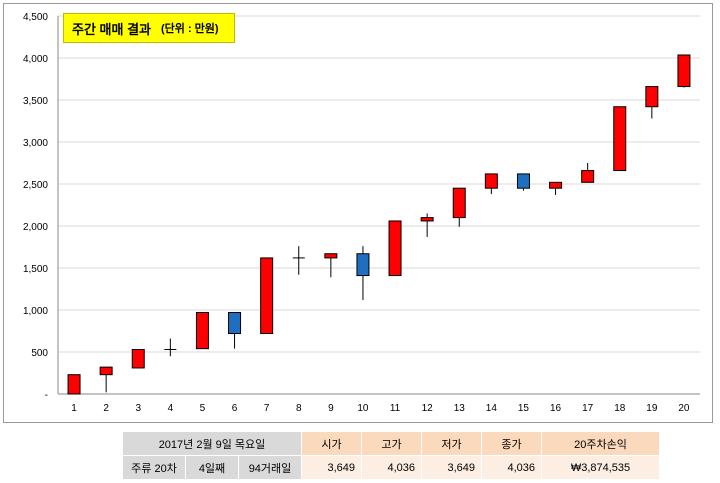  What do you see at coordinates (267, 408) in the screenshot?
I see `x-tick-label: 7` at bounding box center [267, 408].